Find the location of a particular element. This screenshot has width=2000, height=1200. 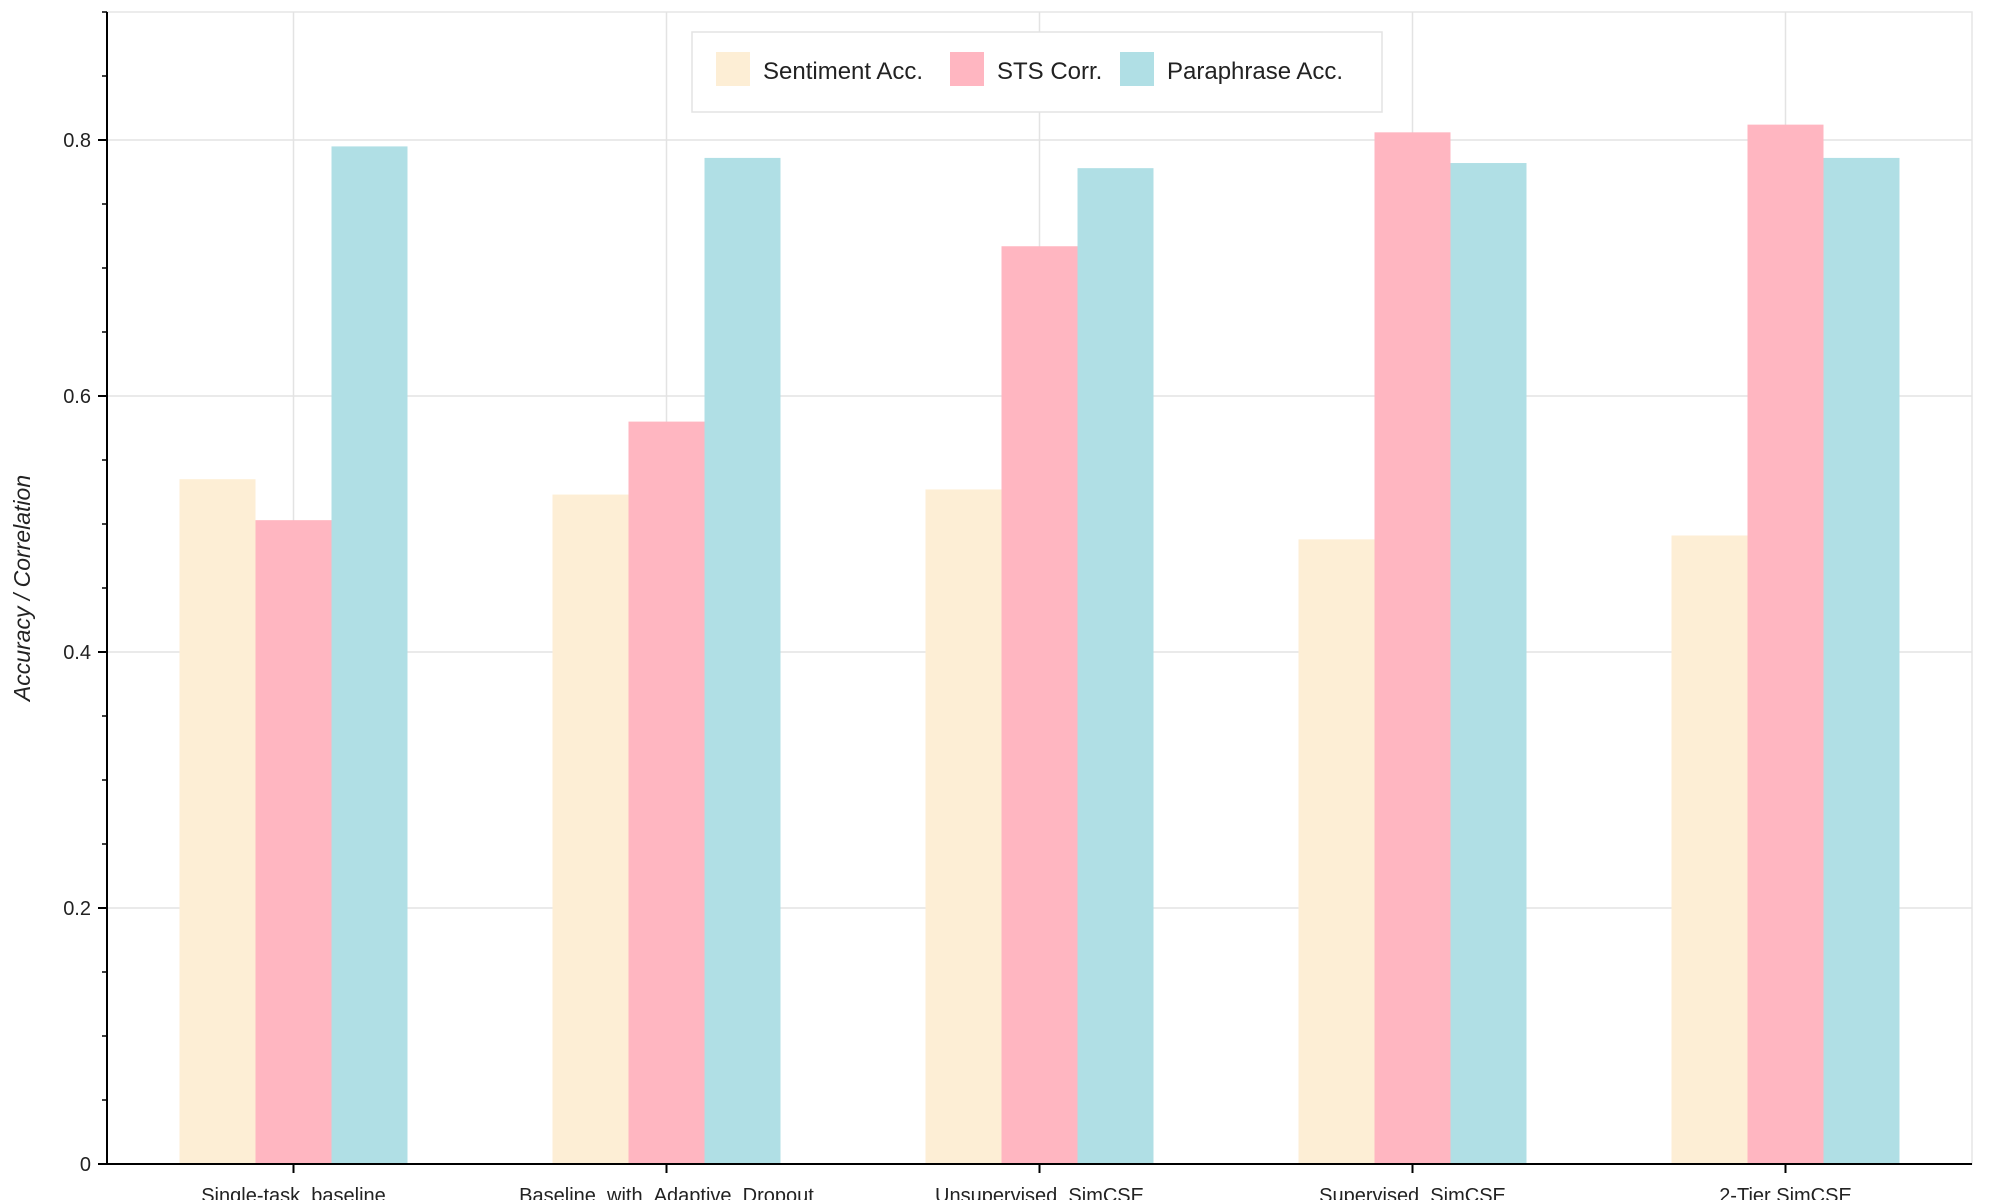

y-axis-label: Accuracy / Correlation is located at coordinates (22, 589).